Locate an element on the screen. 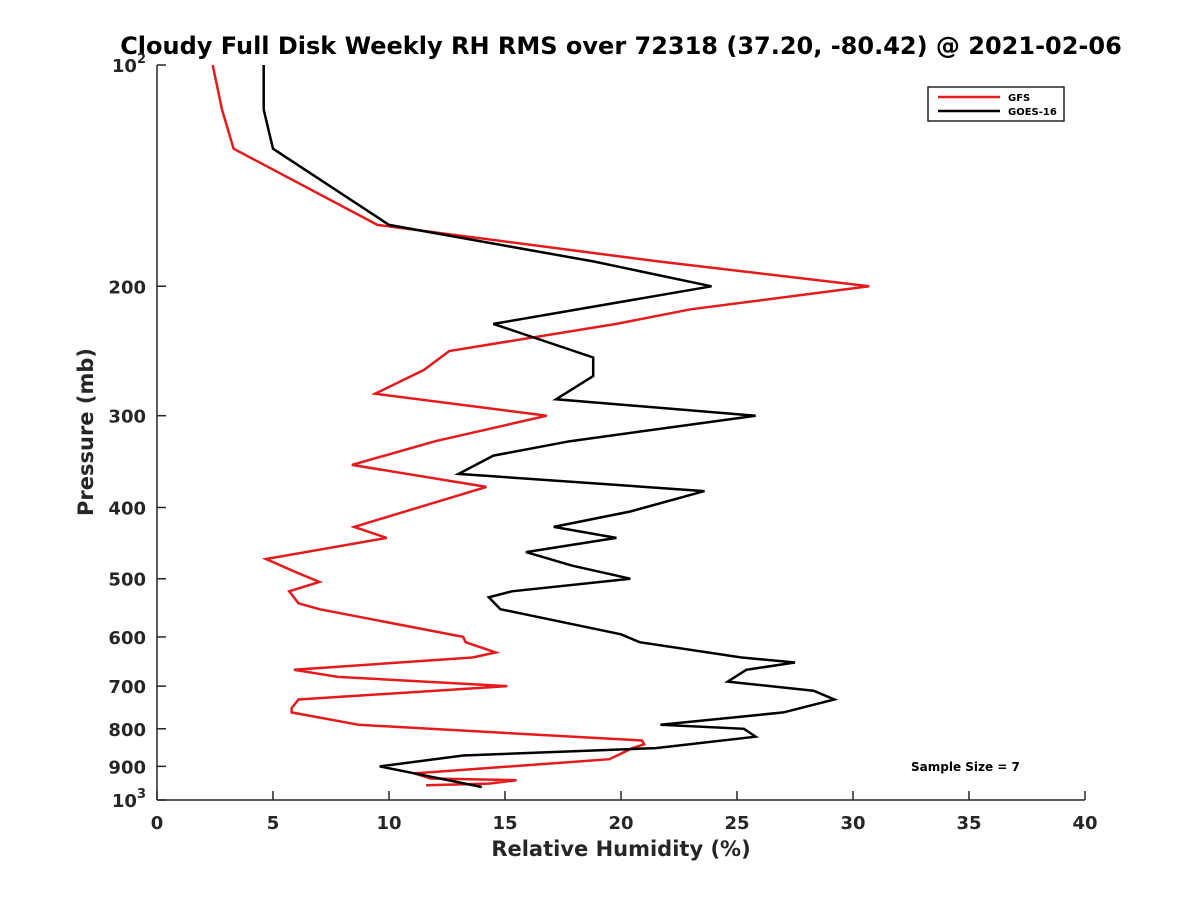  y-tick-label: 700 is located at coordinates (127, 687).